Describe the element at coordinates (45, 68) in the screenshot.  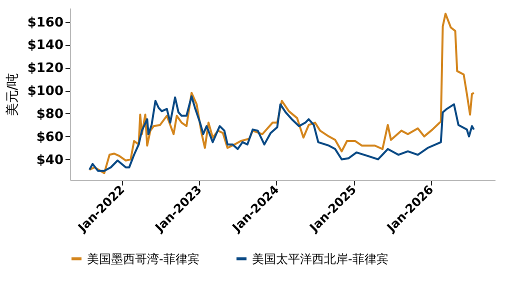
I see `y-tick-label: $120` at that location.